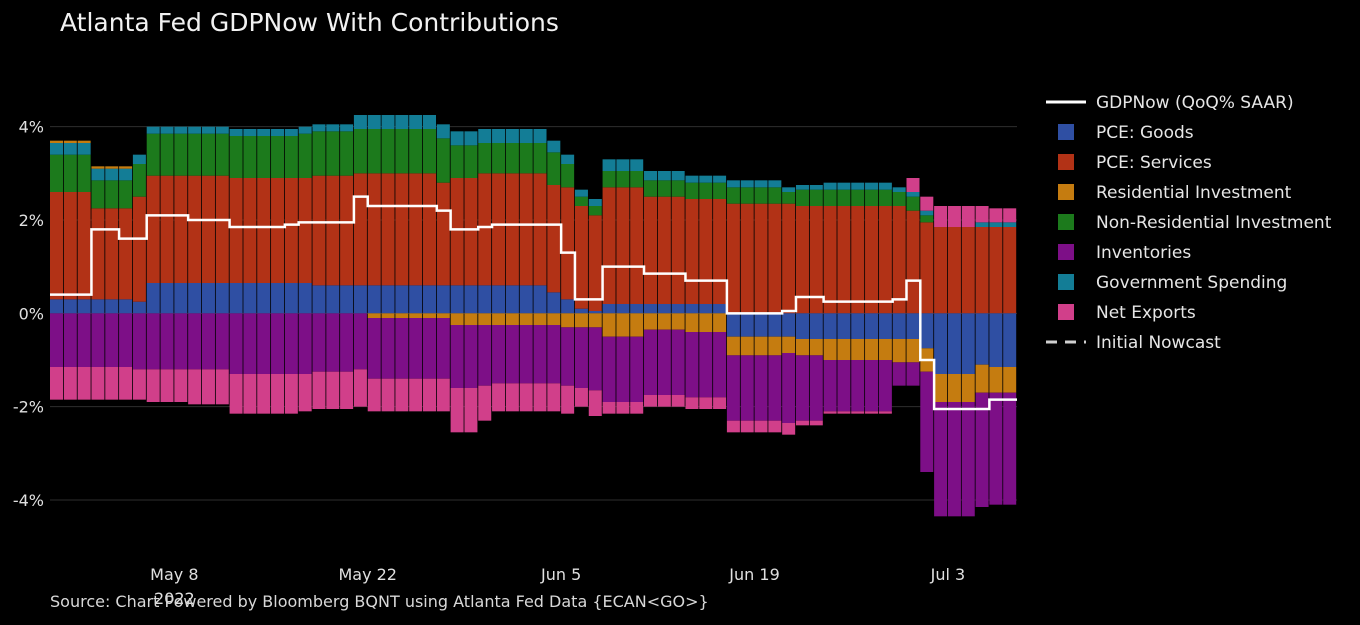  Describe the element at coordinates (1143, 253) in the screenshot. I see `legend-label: Inventories` at that location.